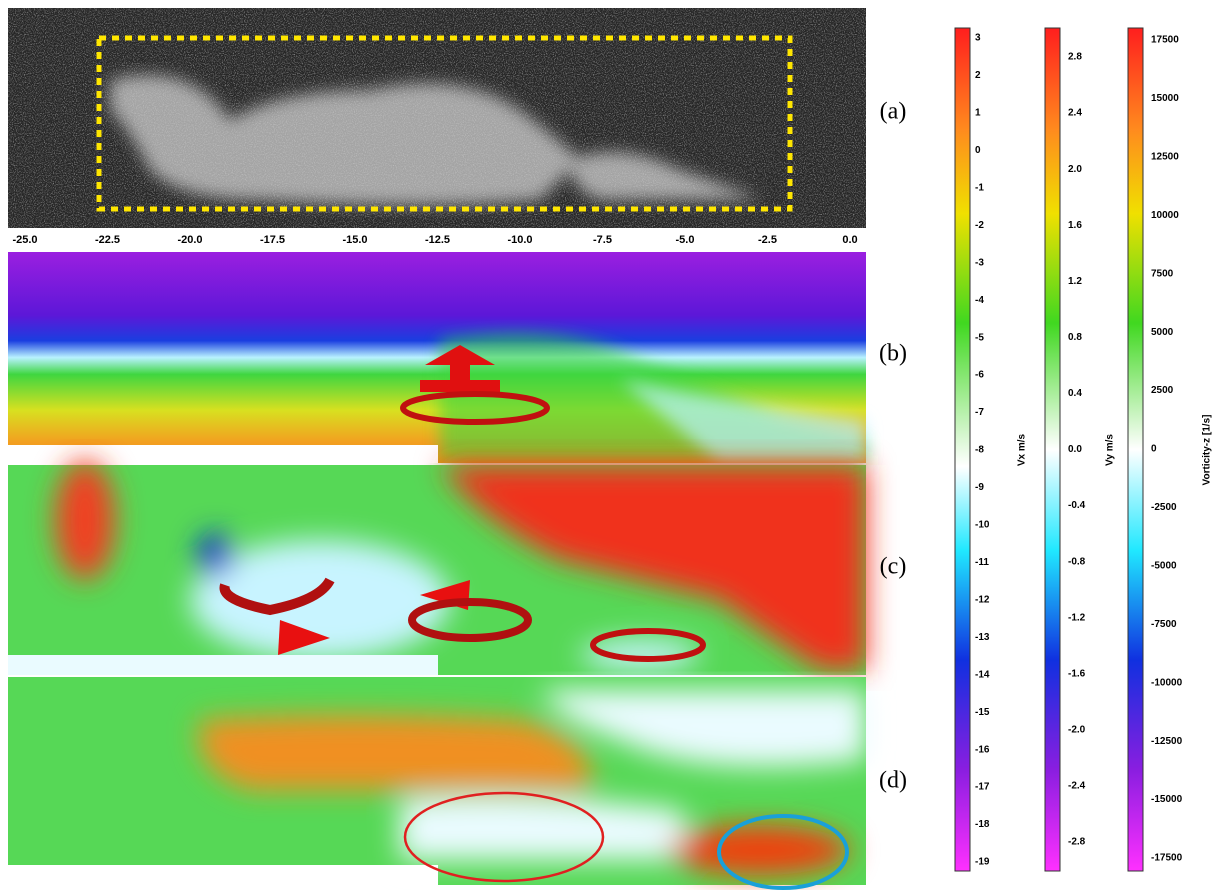  Describe the element at coordinates (979, 262) in the screenshot. I see `colorbar-tick-label: -3` at that location.